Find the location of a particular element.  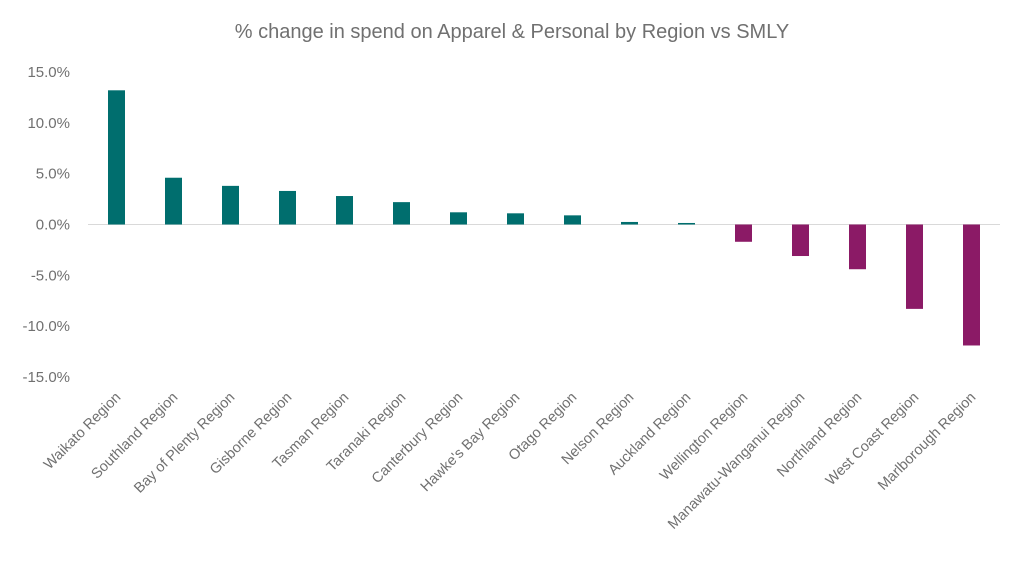

x-tick-label: Bay of Plenty Region is located at coordinates (184, 443).